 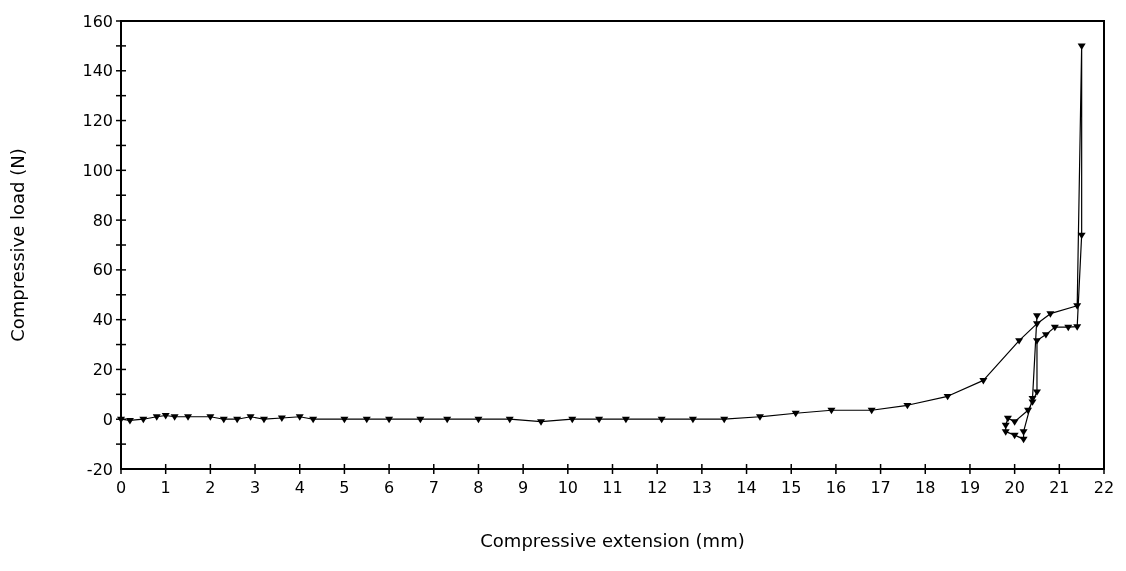 I want to click on x-tick-label: 7, so click(x=433, y=487).